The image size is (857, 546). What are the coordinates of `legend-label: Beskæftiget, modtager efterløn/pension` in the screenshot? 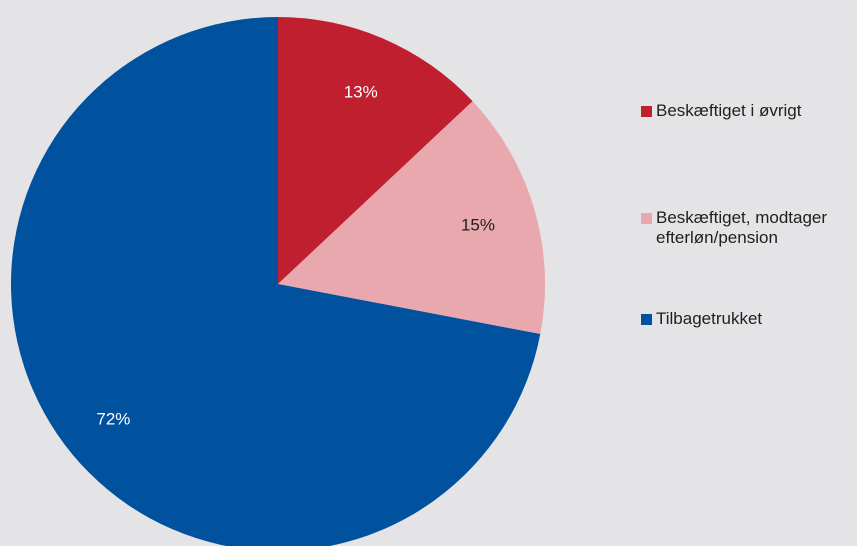 It's located at (742, 227).